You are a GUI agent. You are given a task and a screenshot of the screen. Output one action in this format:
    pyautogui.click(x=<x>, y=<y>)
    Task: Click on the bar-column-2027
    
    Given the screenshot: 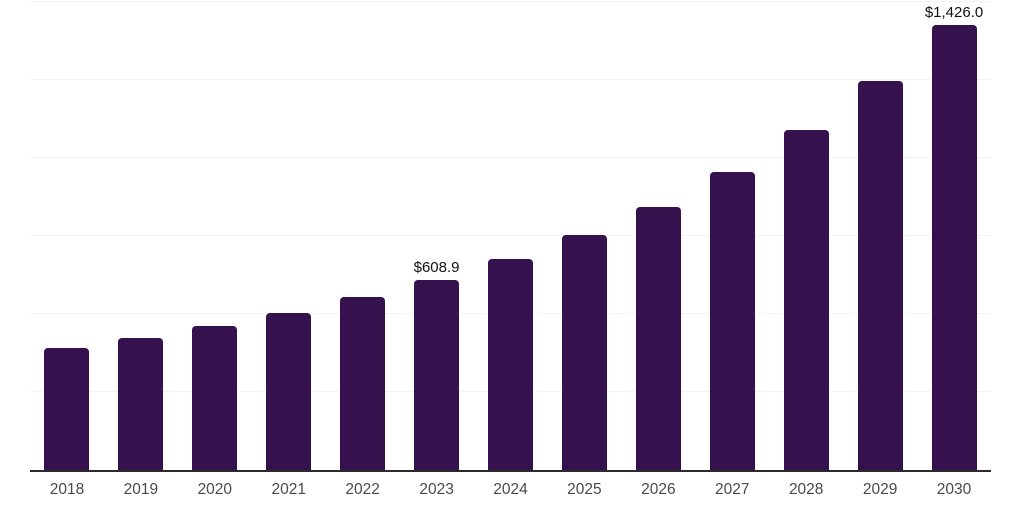 What is the action you would take?
    pyautogui.click(x=732, y=236)
    